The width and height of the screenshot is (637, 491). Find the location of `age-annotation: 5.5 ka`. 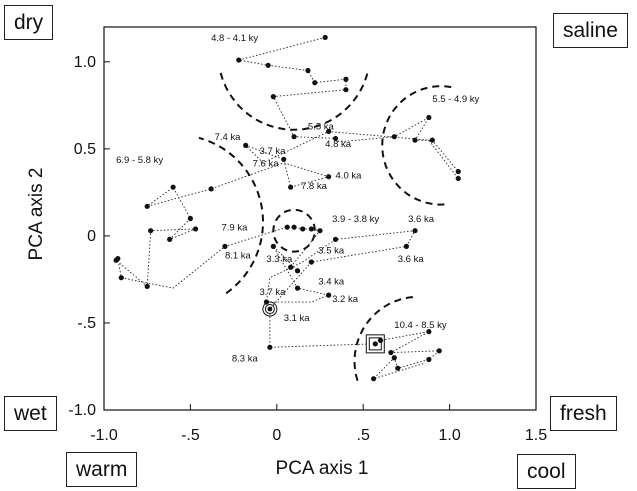

age-annotation: 5.5 ka is located at coordinates (321, 127).